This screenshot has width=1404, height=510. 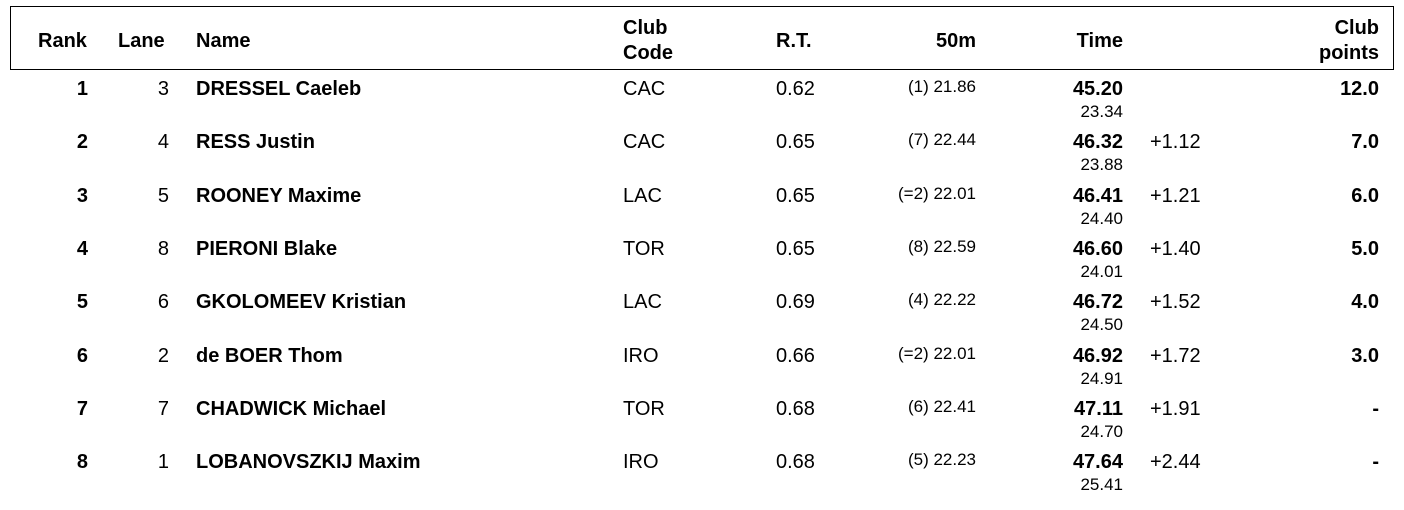 I want to click on second-split-cell: 24.91, so click(x=1101, y=378).